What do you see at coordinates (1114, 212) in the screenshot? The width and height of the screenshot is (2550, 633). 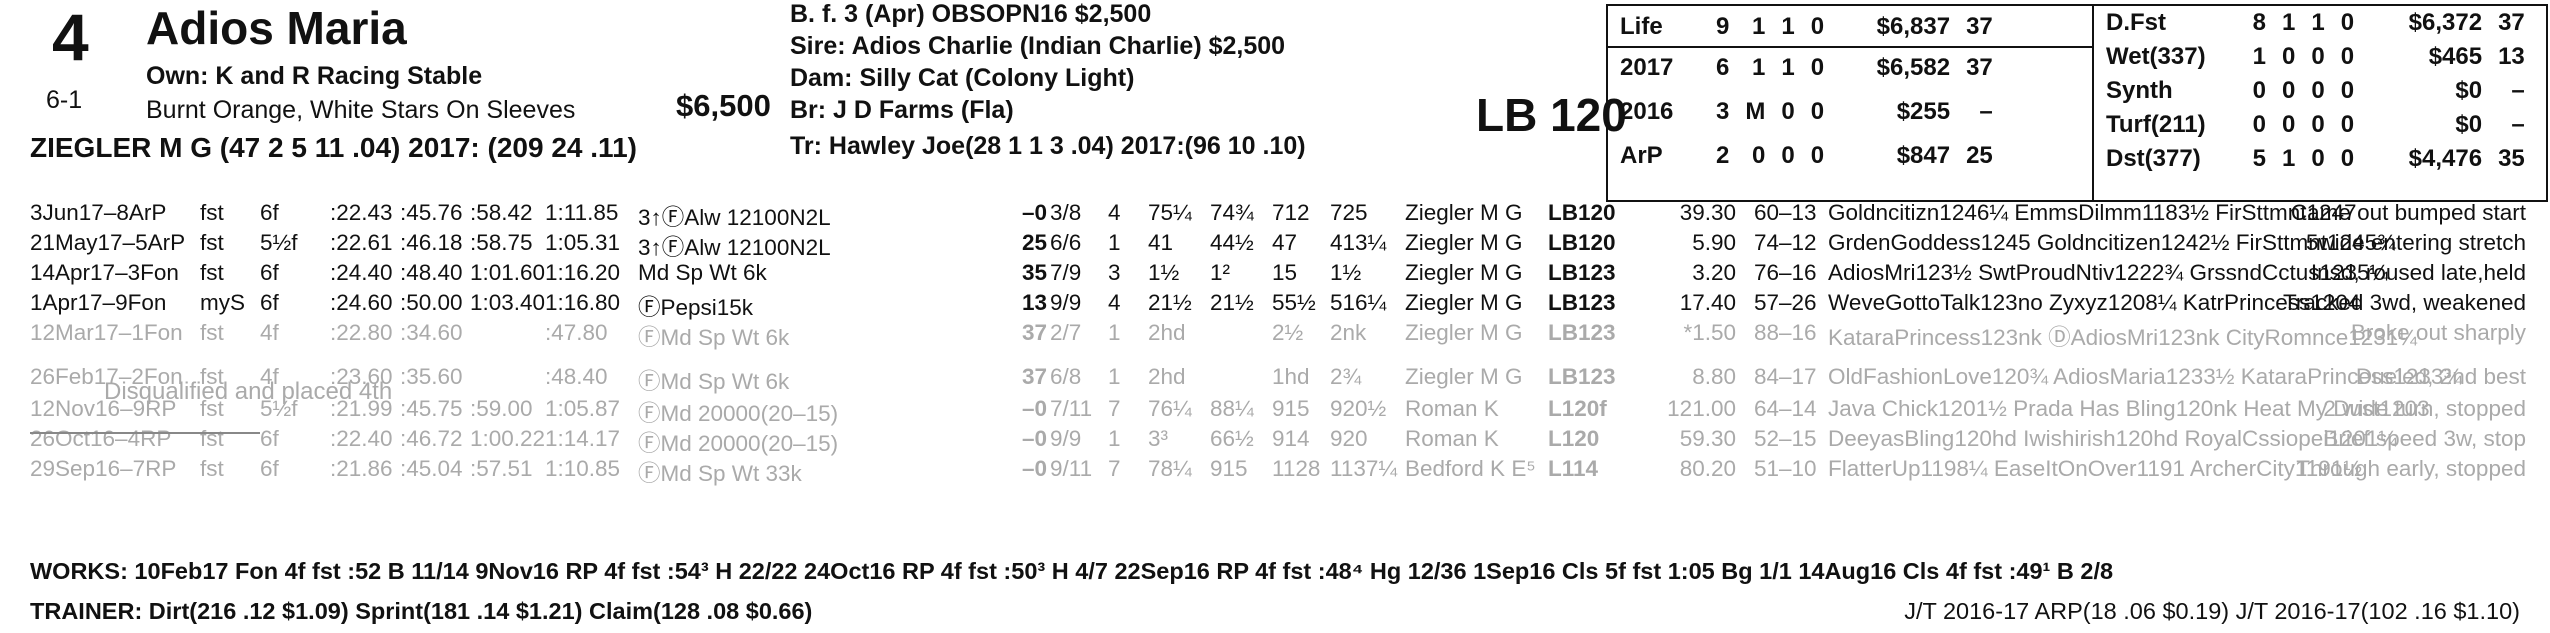 I see `pp-st: 4` at bounding box center [1114, 212].